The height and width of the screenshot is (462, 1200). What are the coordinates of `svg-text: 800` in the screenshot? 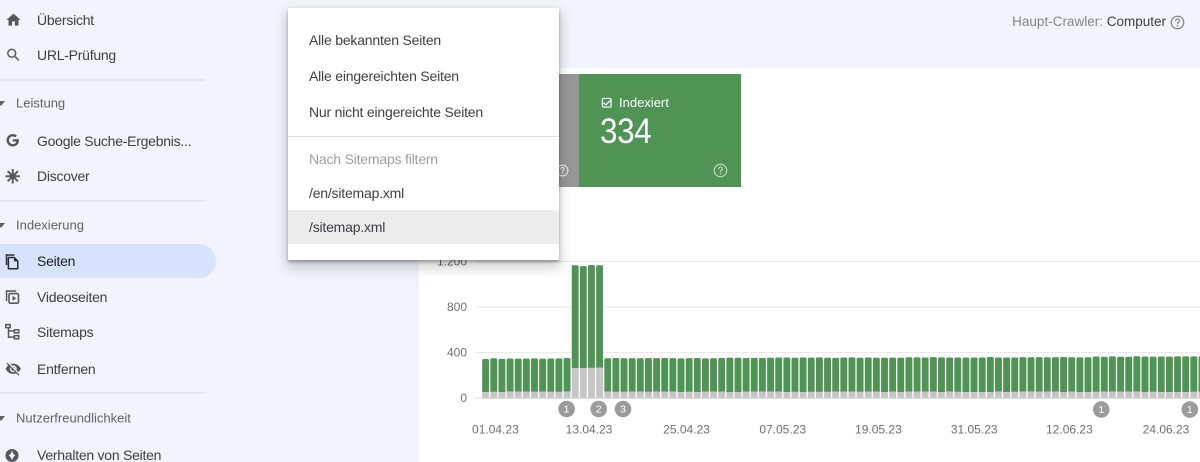 It's located at (457, 307).